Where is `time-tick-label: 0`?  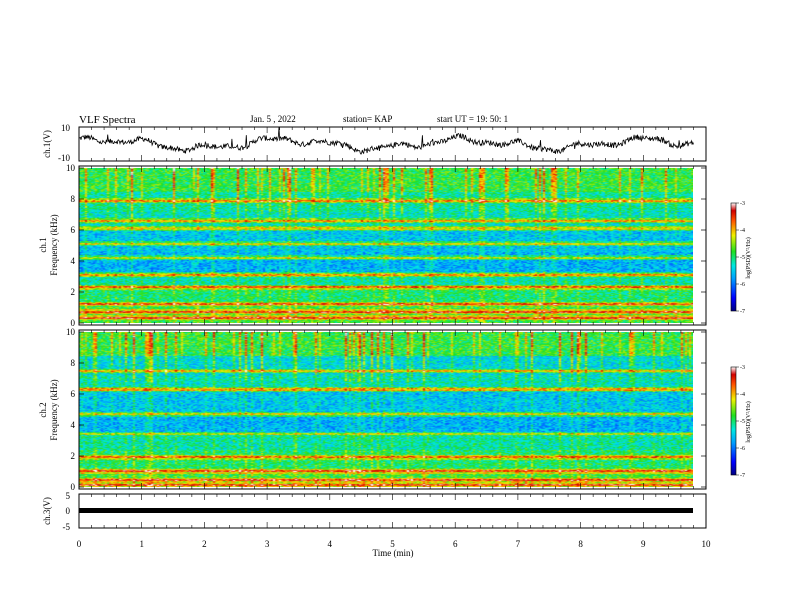
time-tick-label: 0 is located at coordinates (79, 544).